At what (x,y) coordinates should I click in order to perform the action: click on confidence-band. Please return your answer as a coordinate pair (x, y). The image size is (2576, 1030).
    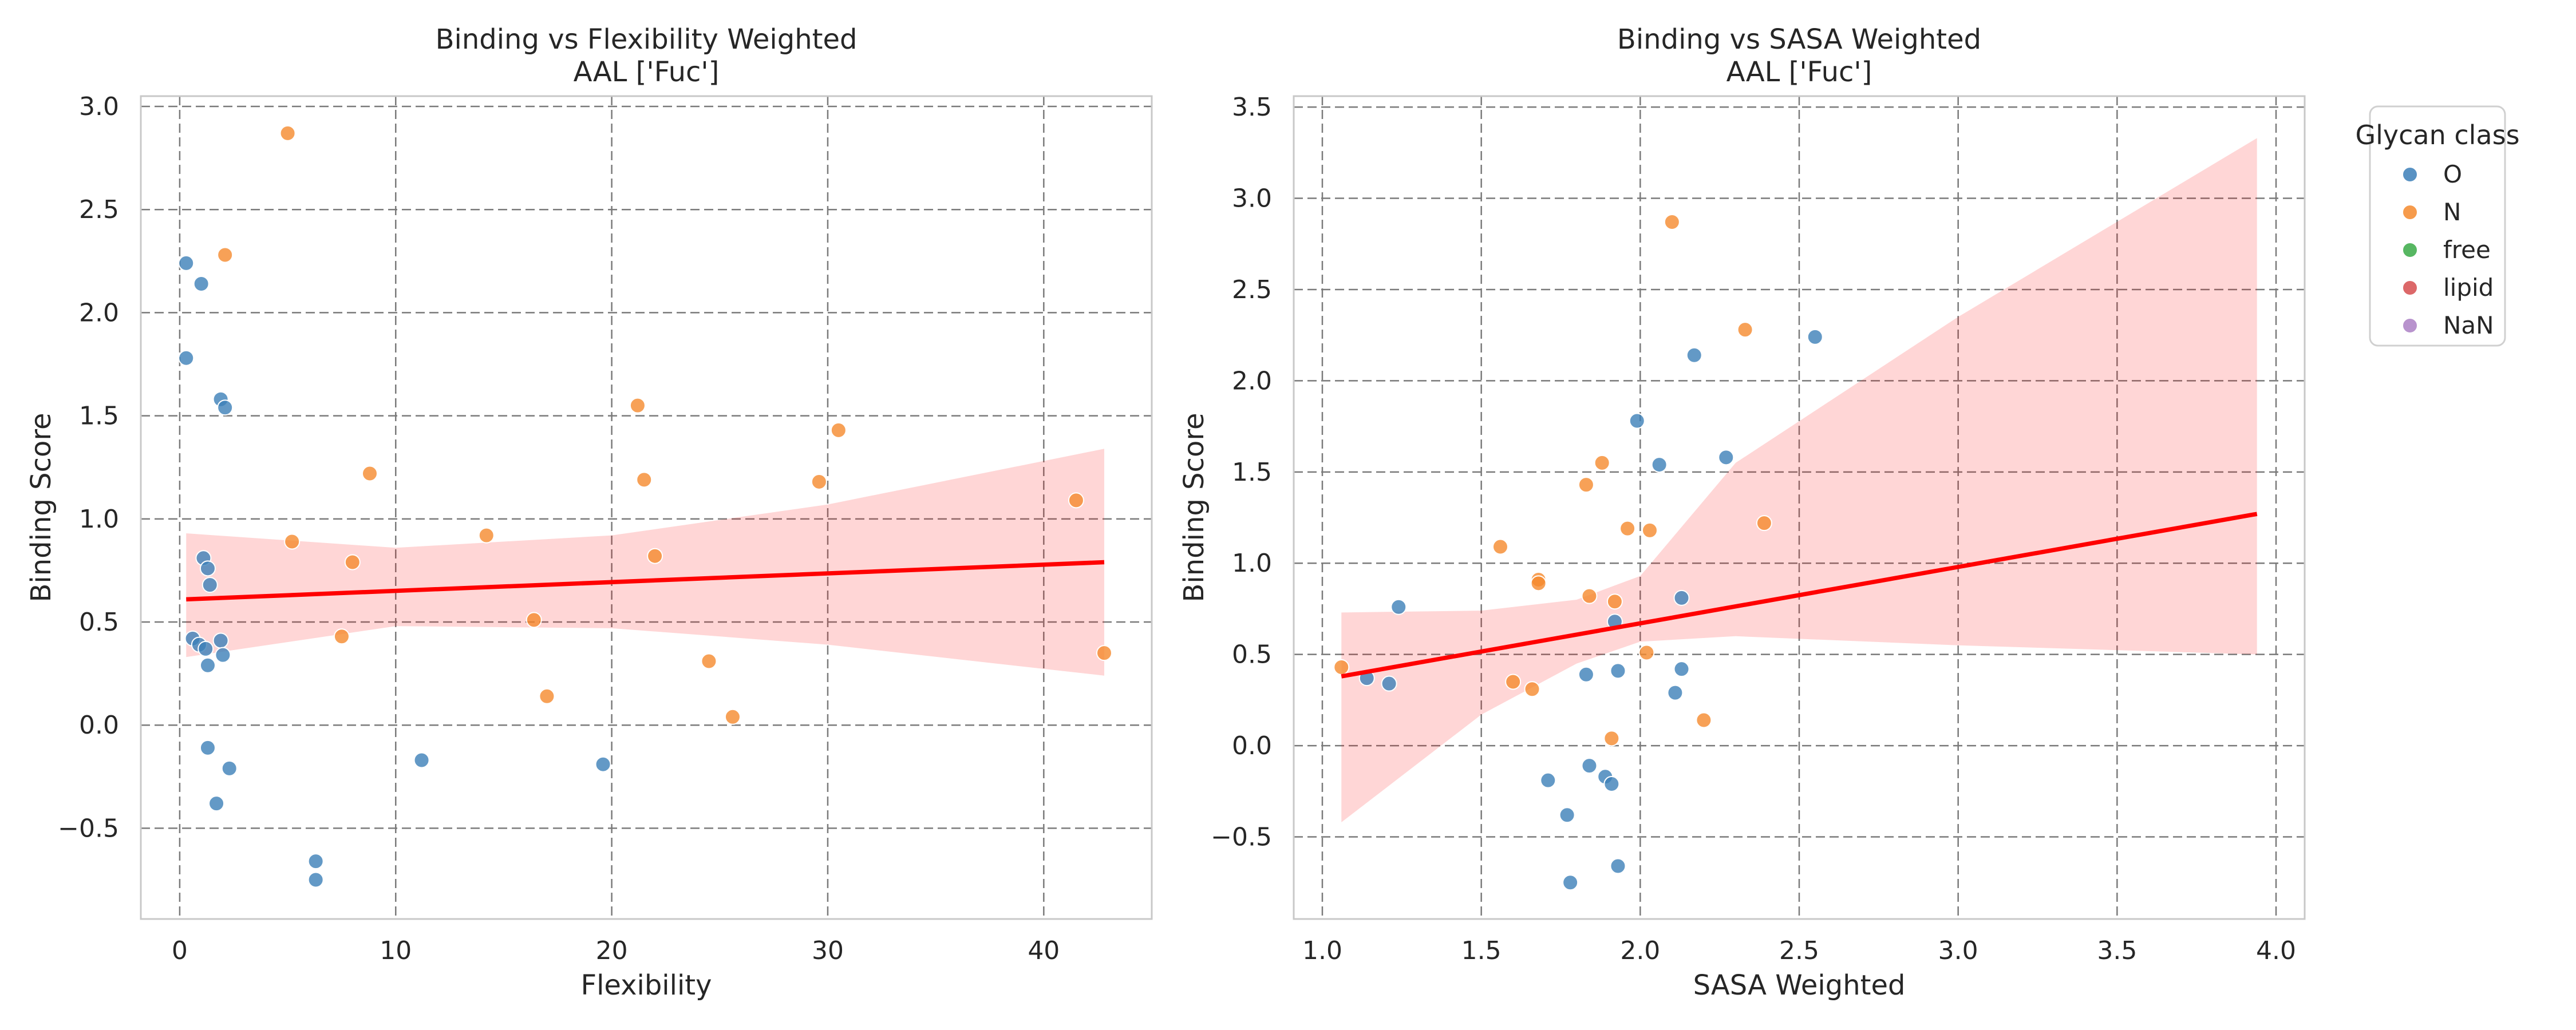
    Looking at the image, I should click on (645, 562).